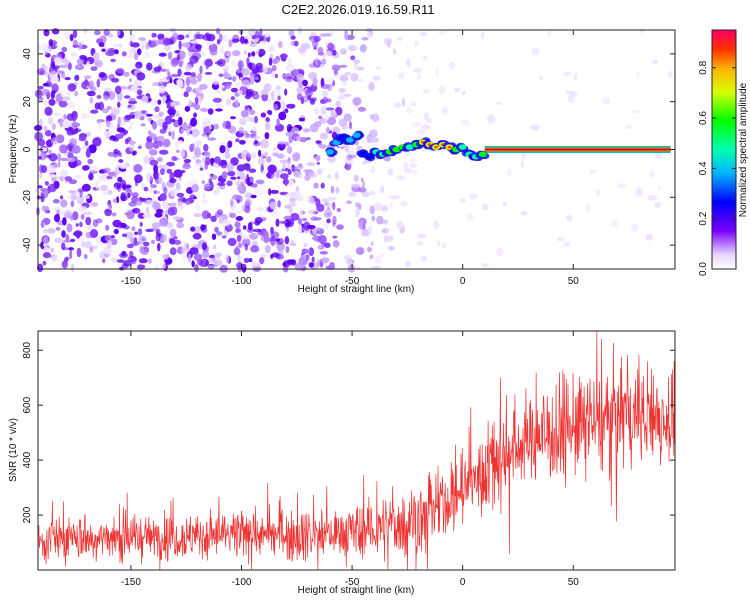 Image resolution: width=750 pixels, height=600 pixels. What do you see at coordinates (27, 244) in the screenshot?
I see `y-tick-label: -40` at bounding box center [27, 244].